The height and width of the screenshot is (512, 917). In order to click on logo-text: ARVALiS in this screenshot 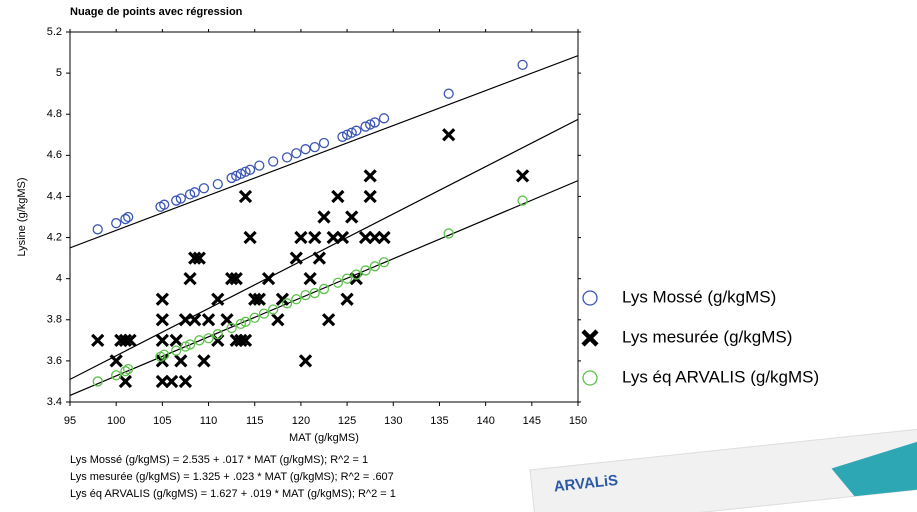, I will do `click(586, 484)`.